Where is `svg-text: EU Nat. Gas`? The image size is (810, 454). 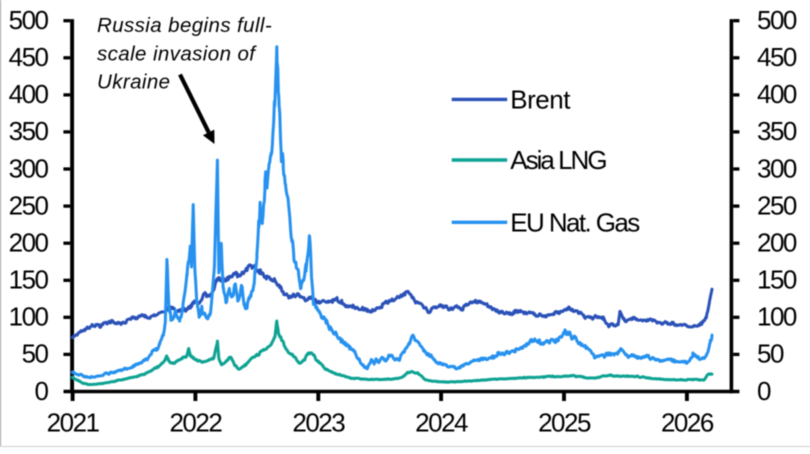
svg-text: EU Nat. Gas is located at coordinates (575, 223).